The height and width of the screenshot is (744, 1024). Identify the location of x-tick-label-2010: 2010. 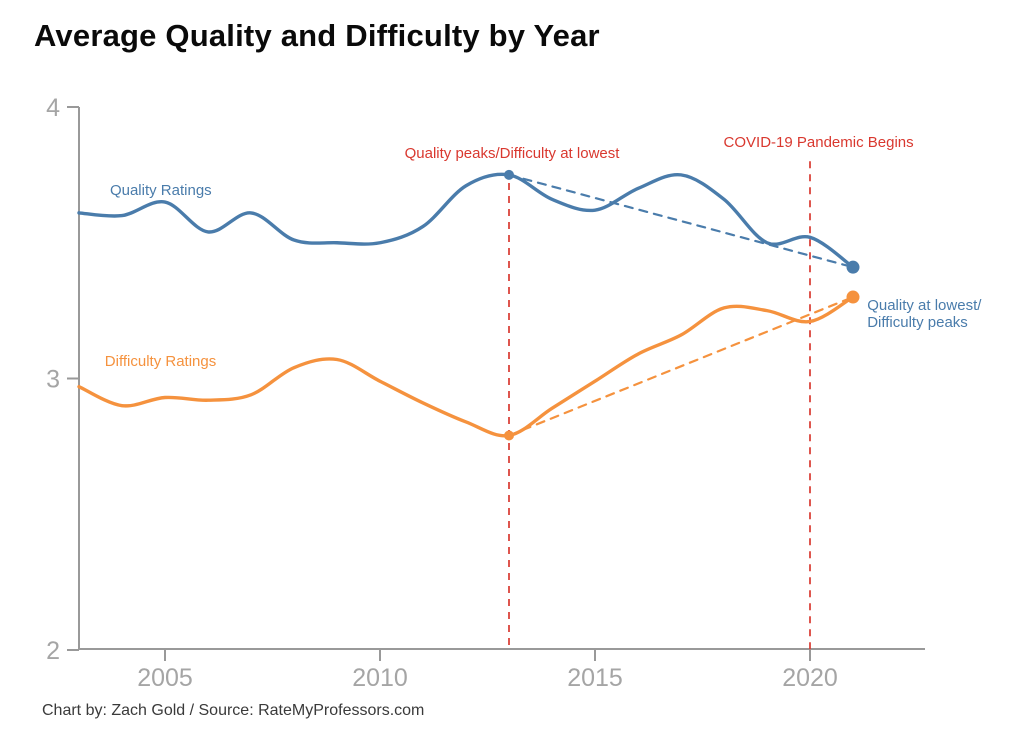
(380, 678).